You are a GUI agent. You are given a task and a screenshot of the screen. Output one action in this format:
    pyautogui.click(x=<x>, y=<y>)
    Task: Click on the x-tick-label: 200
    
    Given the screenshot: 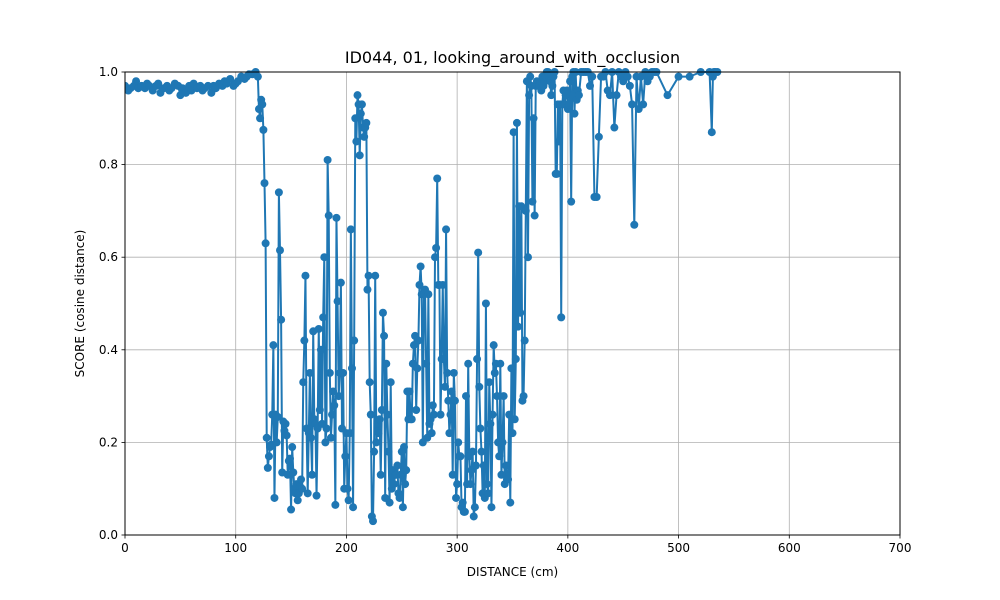 What is the action you would take?
    pyautogui.click(x=346, y=548)
    